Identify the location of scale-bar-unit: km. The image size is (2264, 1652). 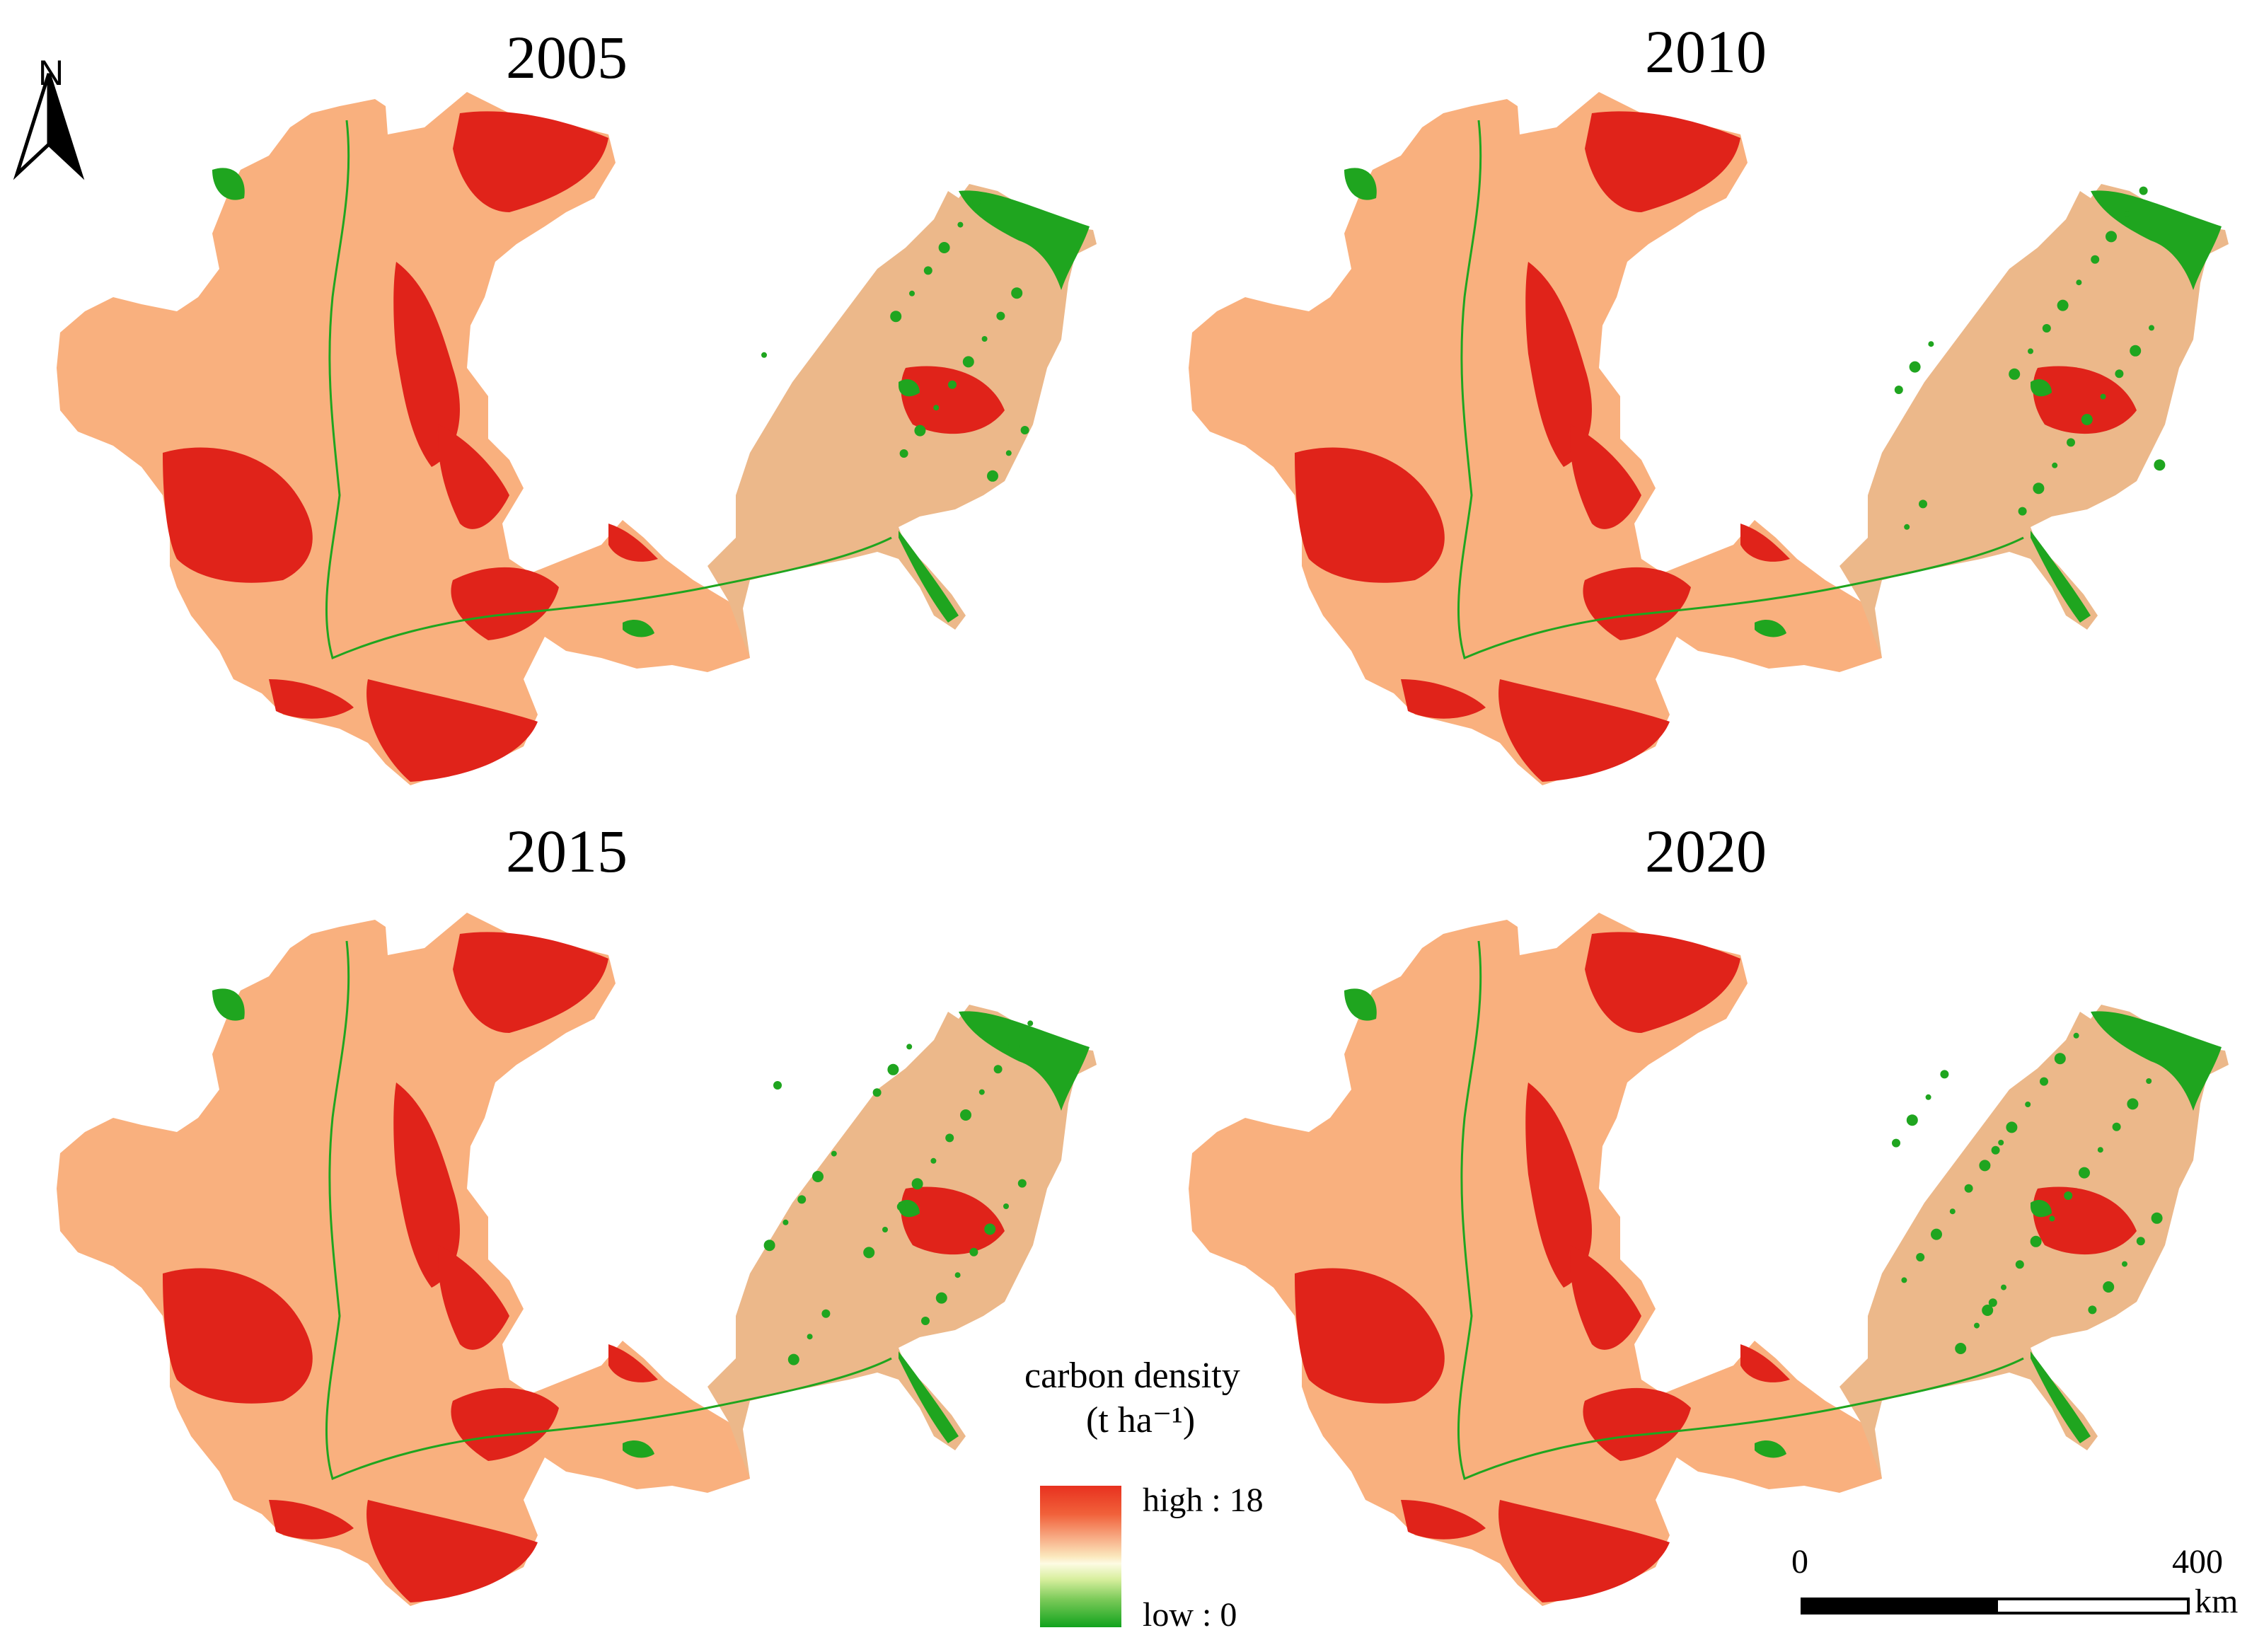
(2217, 1601).